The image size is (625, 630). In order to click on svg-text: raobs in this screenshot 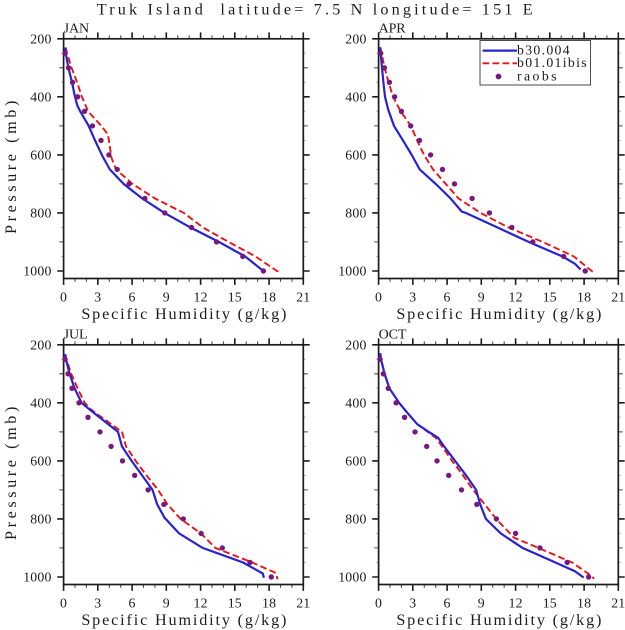, I will do `click(538, 76)`.